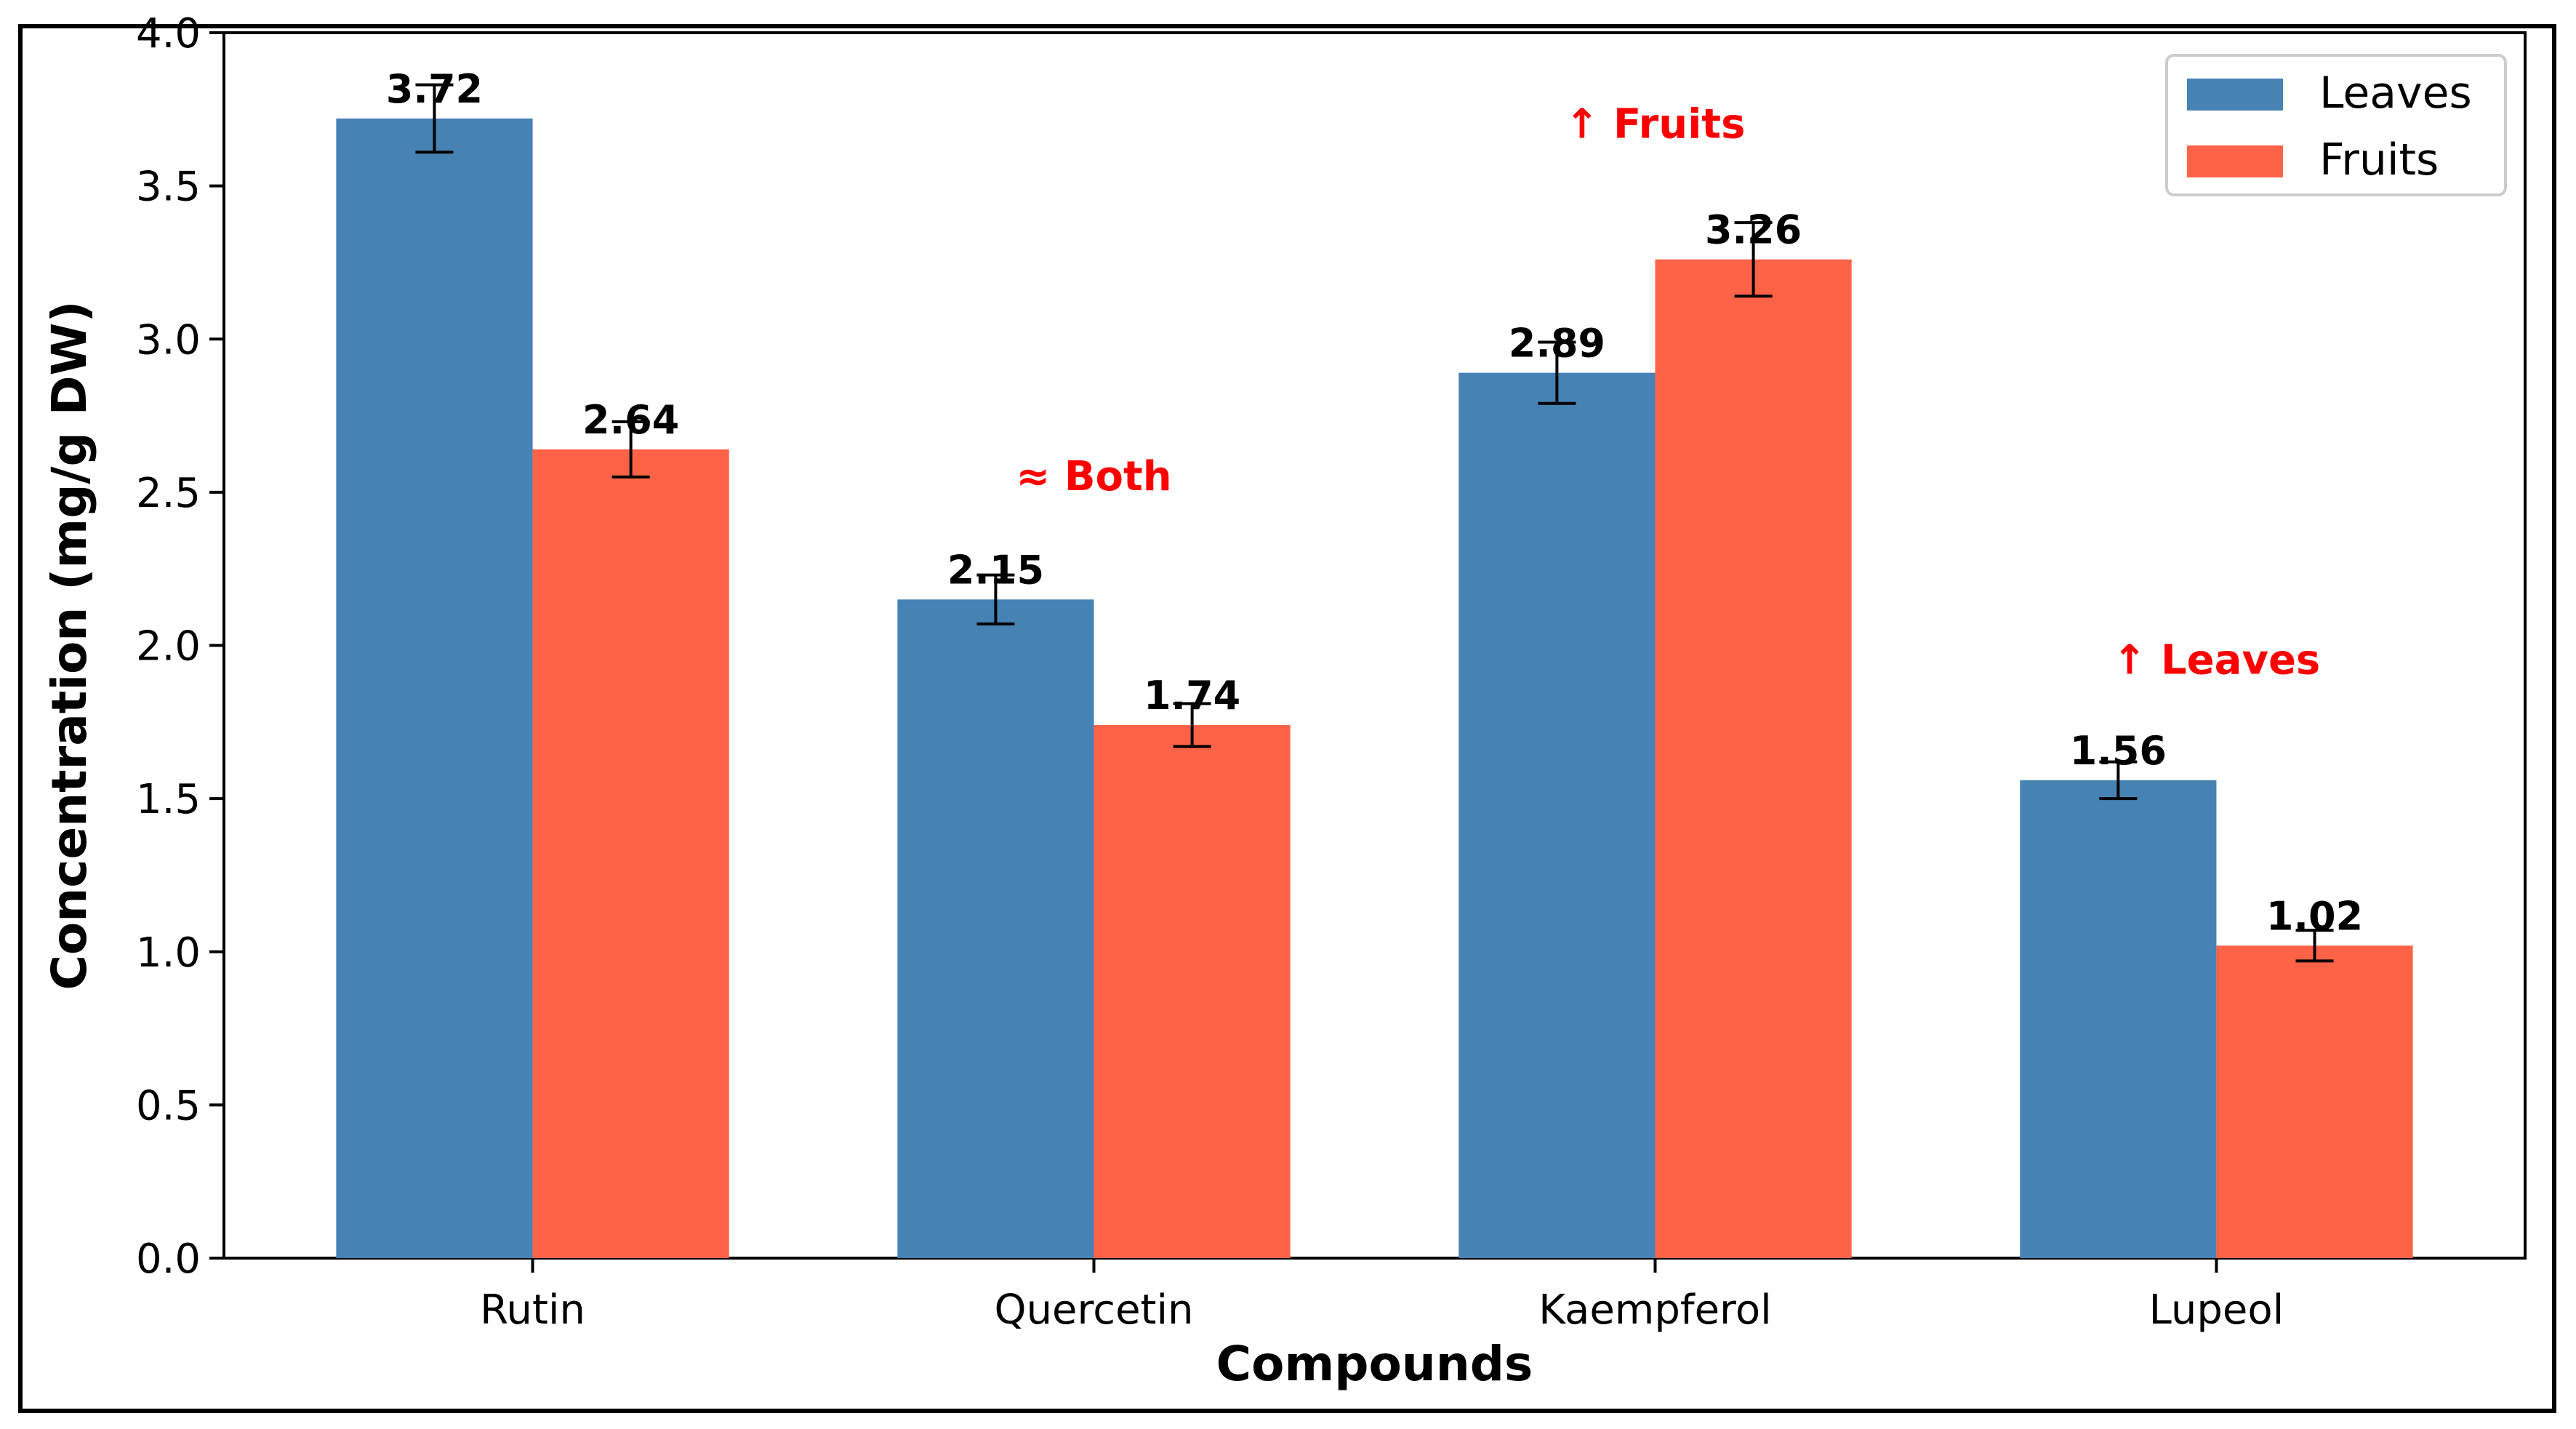 Image resolution: width=2576 pixels, height=1429 pixels. What do you see at coordinates (1192, 695) in the screenshot?
I see `data-label: 1.74` at bounding box center [1192, 695].